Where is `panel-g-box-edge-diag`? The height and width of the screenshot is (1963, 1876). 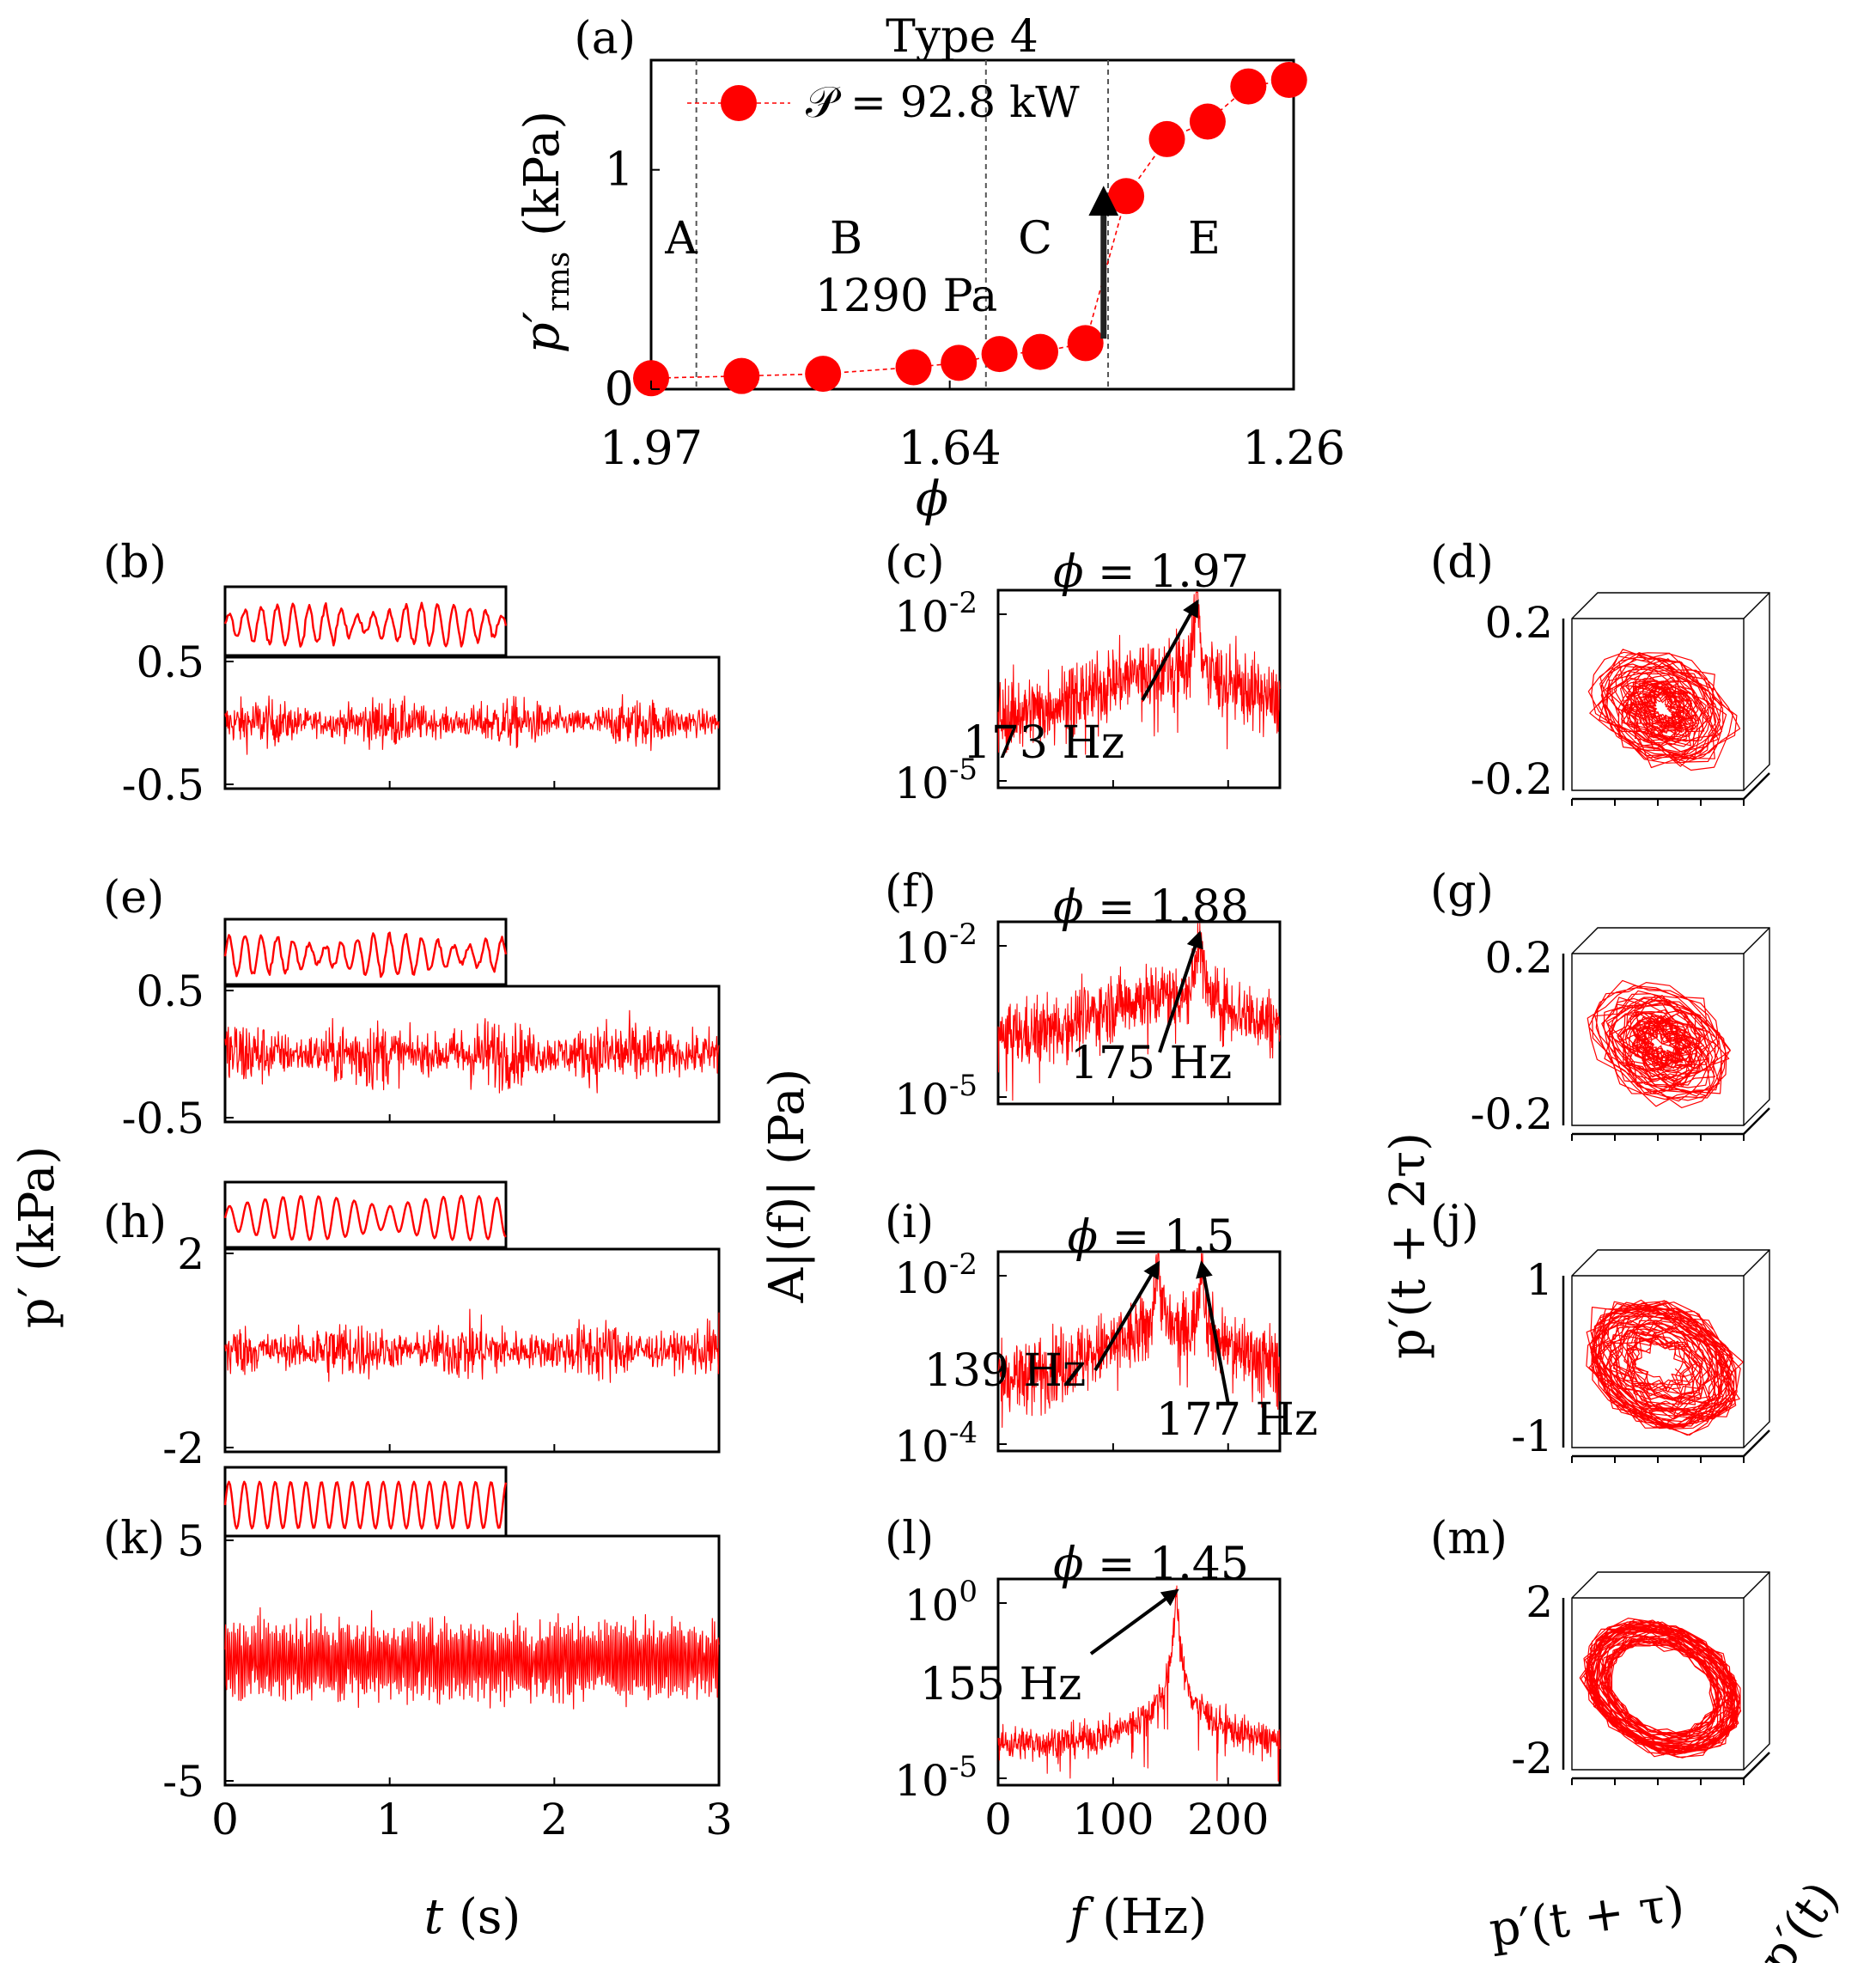
panel-g-box-edge-diag is located at coordinates (1756, 940).